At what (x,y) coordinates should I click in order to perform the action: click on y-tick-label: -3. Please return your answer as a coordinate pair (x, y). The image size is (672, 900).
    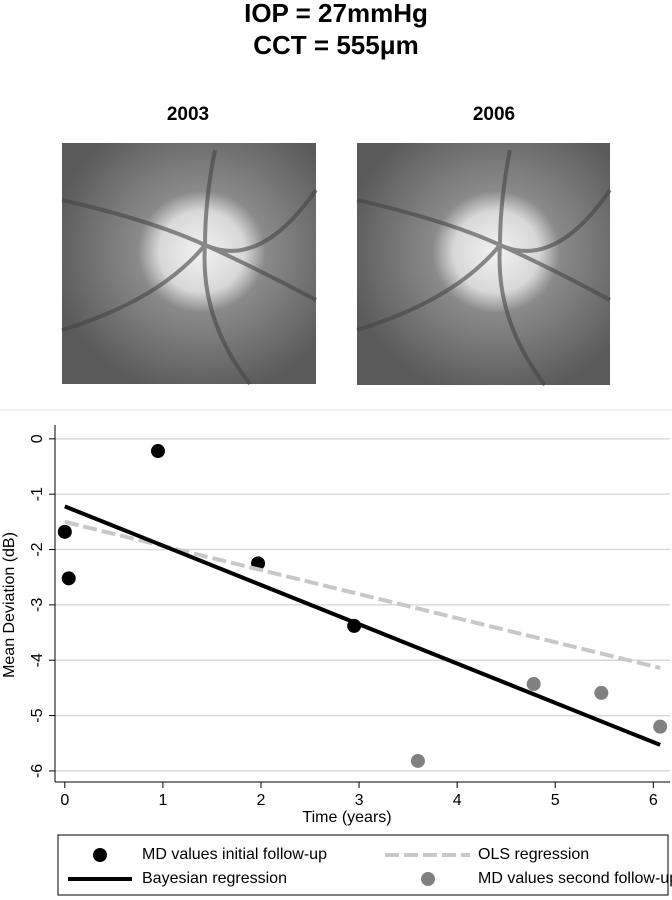
    Looking at the image, I should click on (37, 605).